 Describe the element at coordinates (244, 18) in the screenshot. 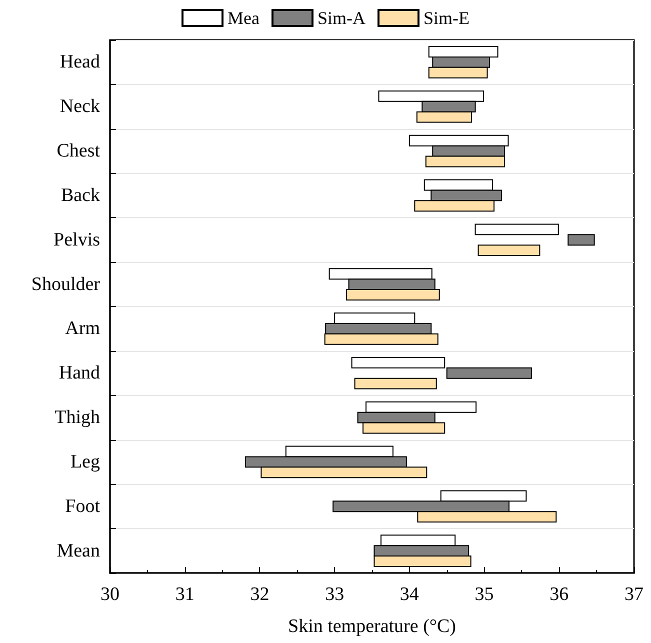

I see `legend-label: Mea` at that location.